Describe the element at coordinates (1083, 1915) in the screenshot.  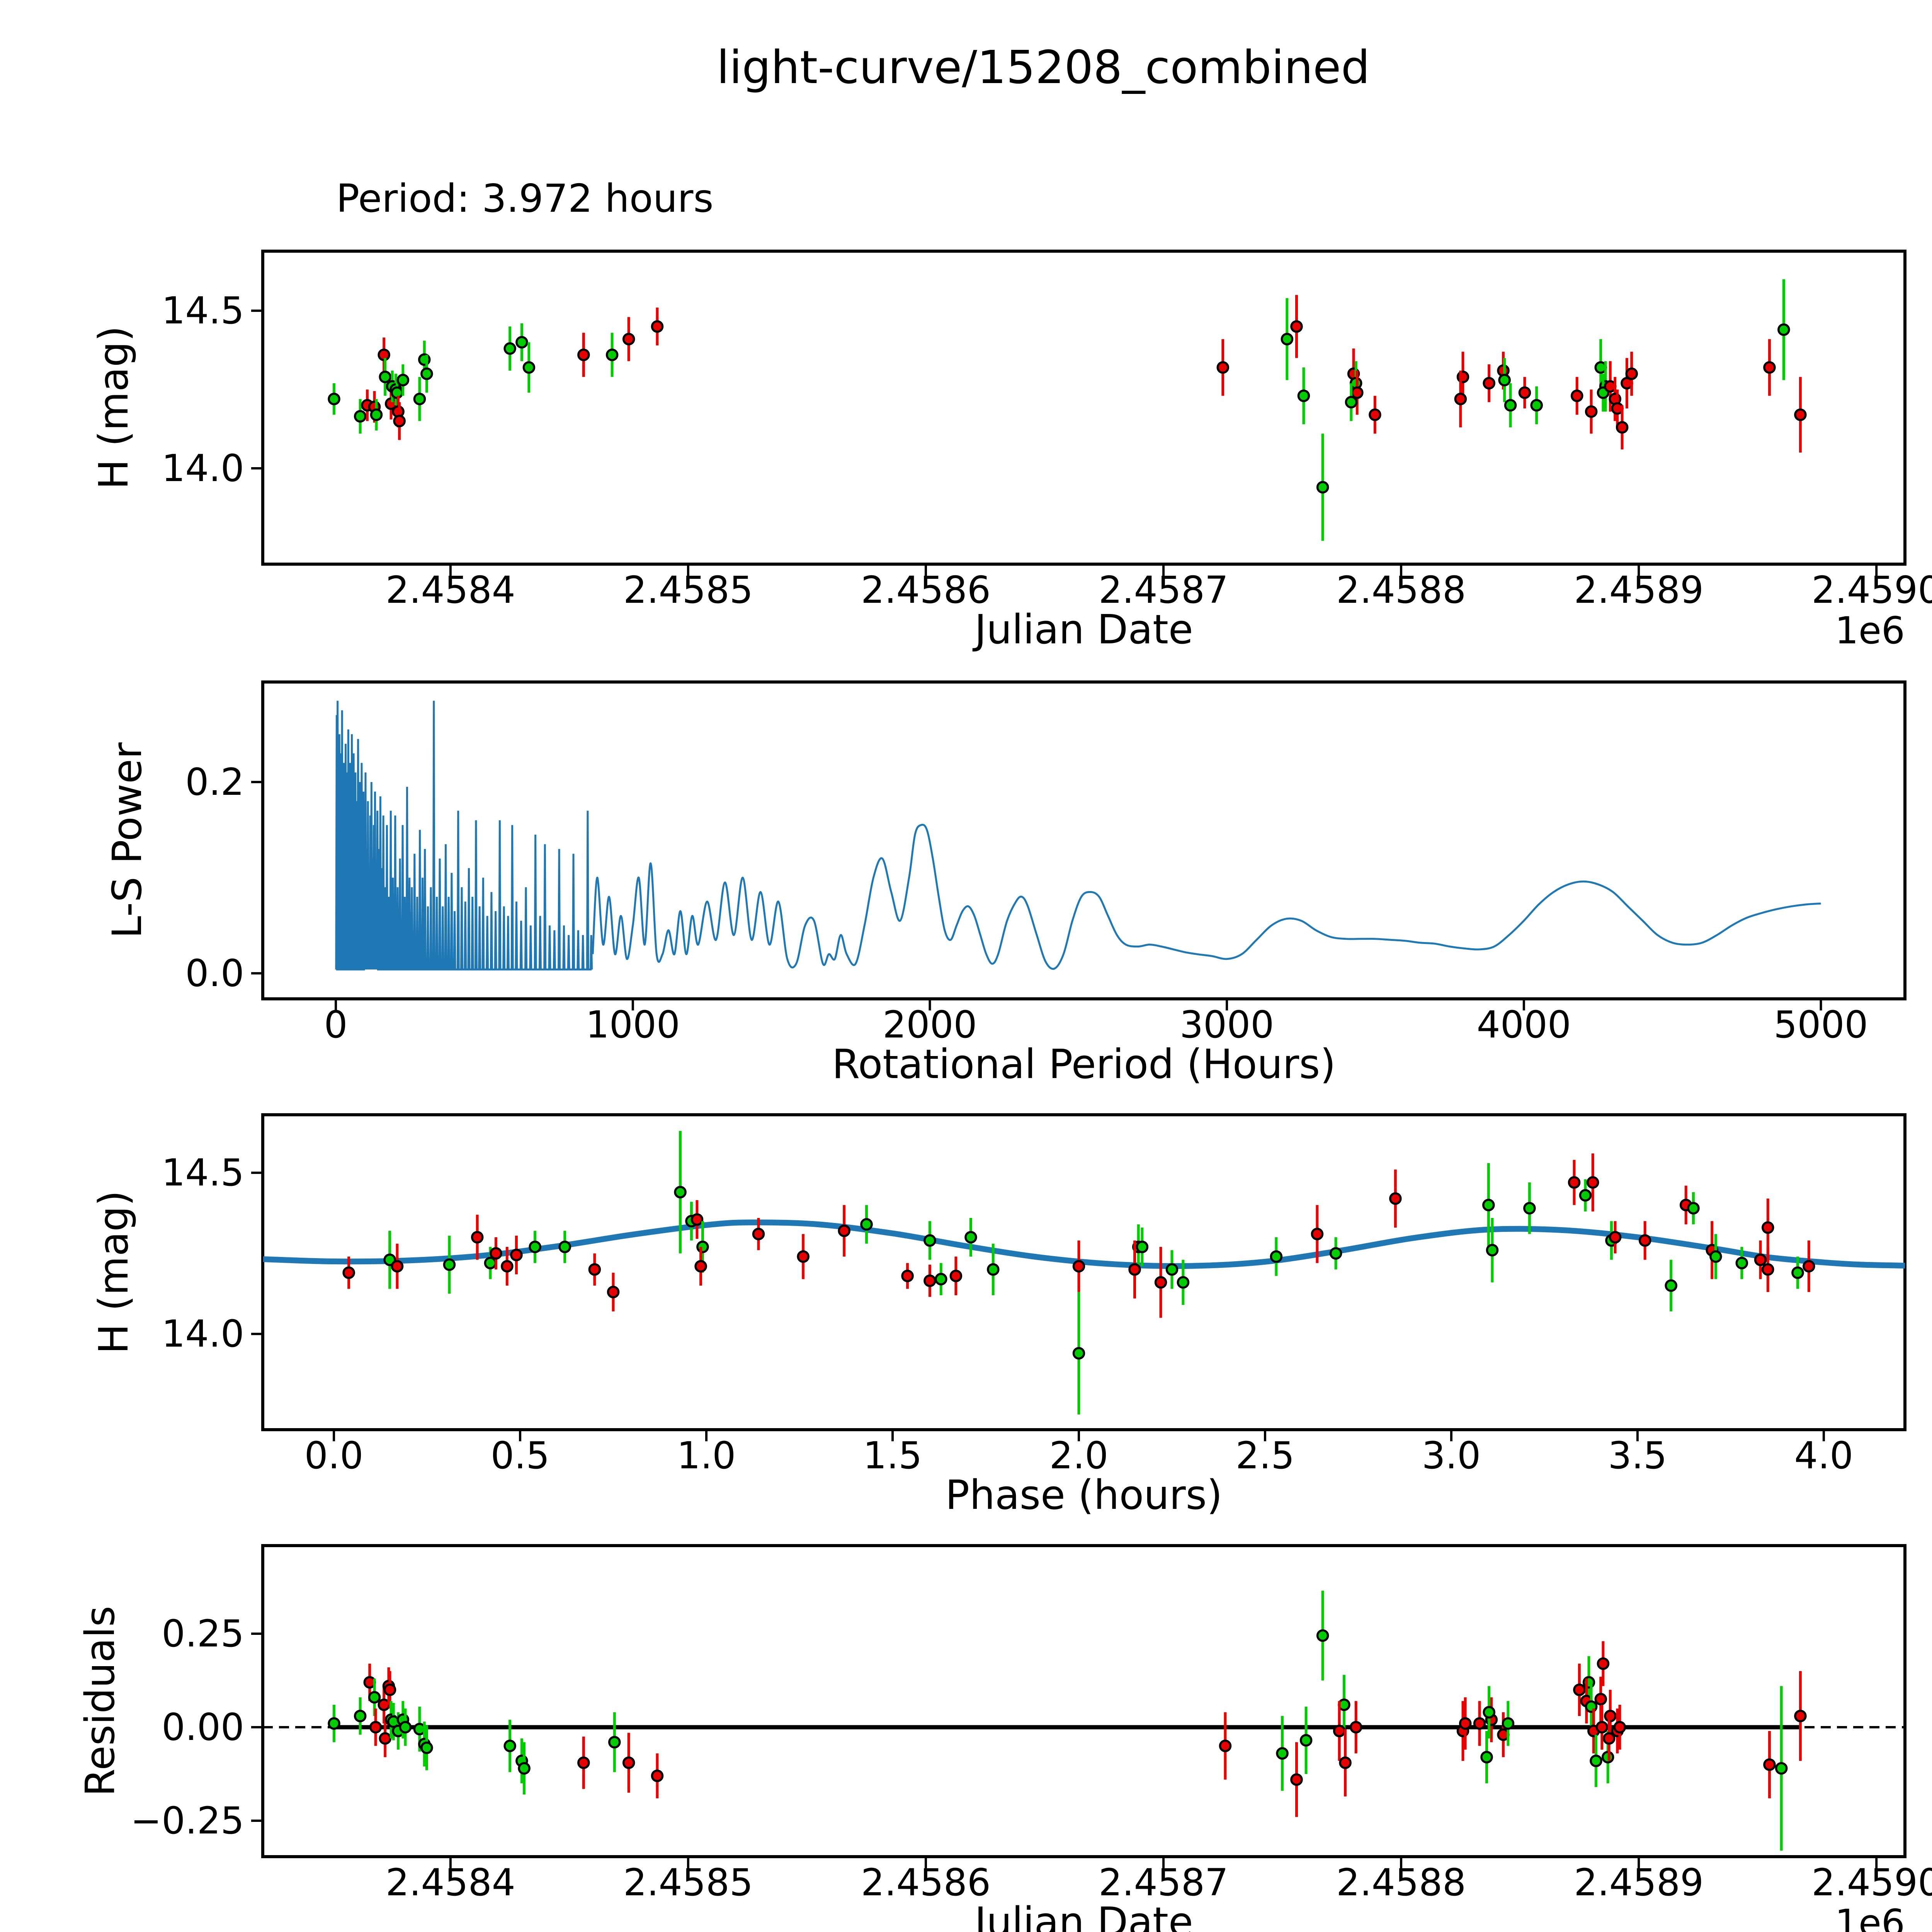
I see `x-axis-label: Julian Date` at that location.